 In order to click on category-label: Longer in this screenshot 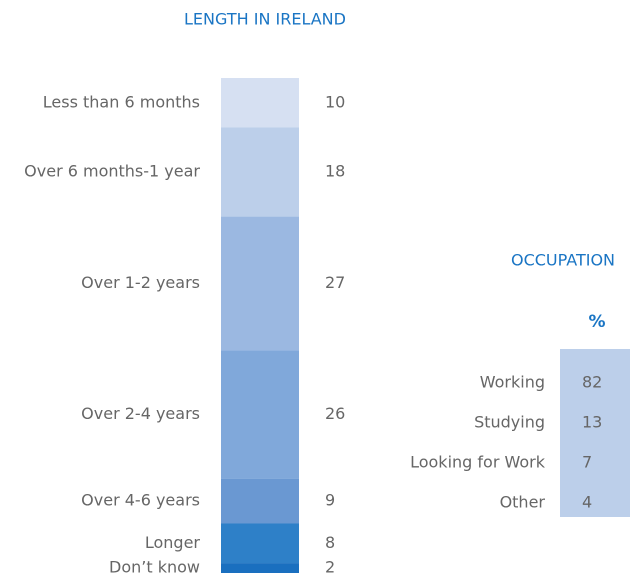, I will do `click(173, 542)`.